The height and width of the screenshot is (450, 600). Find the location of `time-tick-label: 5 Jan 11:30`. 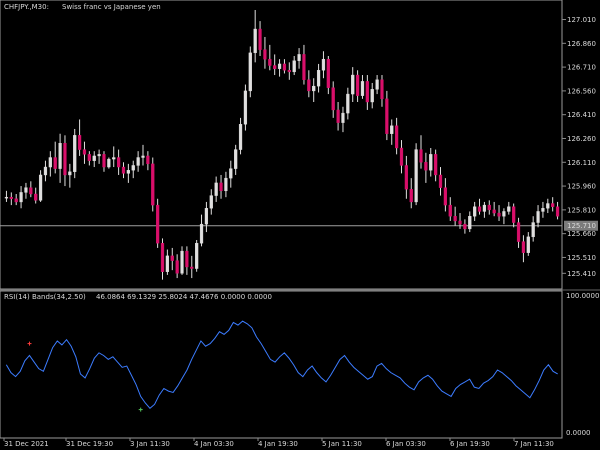

time-tick-label: 5 Jan 11:30 is located at coordinates (342, 444).